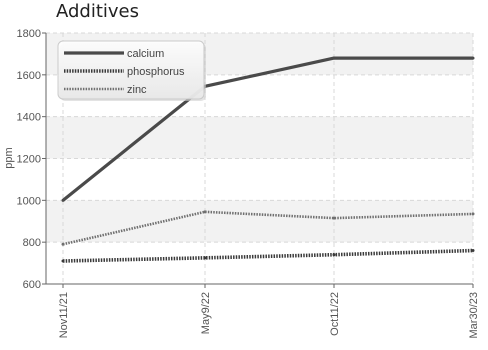  Describe the element at coordinates (29, 76) in the screenshot. I see `y-tick-label: 1600` at that location.